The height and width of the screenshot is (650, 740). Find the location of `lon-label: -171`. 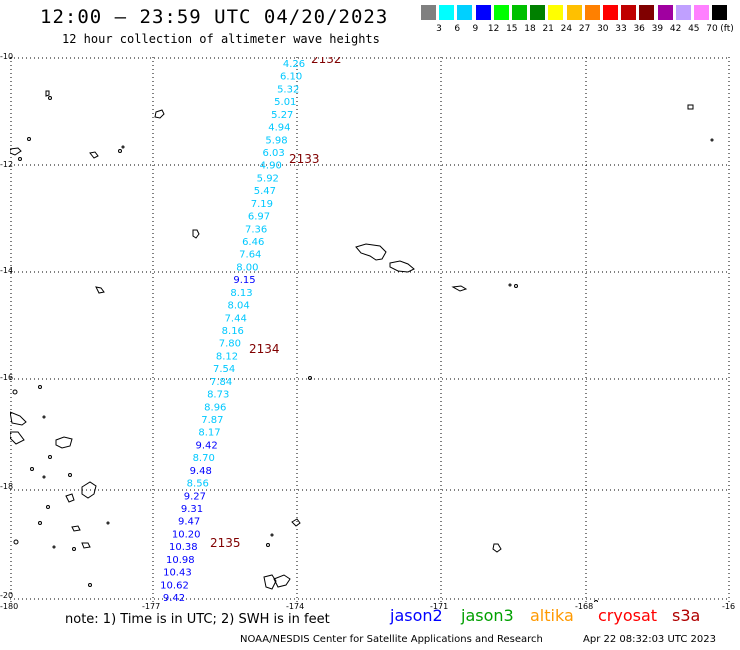

lon-label: -171 is located at coordinates (439, 606).